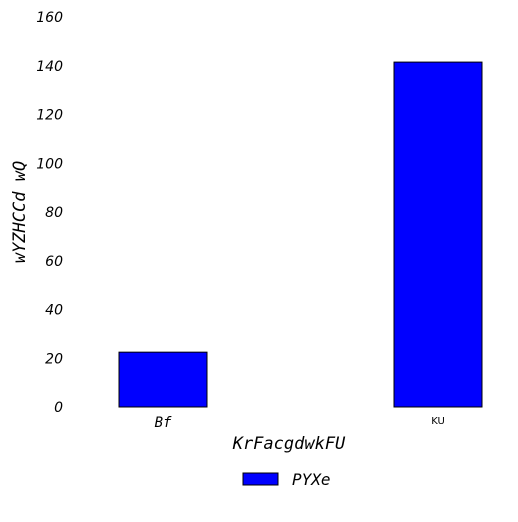 The image size is (518, 522). What do you see at coordinates (49, 67) in the screenshot?
I see `y-tick-label: 140` at bounding box center [49, 67].